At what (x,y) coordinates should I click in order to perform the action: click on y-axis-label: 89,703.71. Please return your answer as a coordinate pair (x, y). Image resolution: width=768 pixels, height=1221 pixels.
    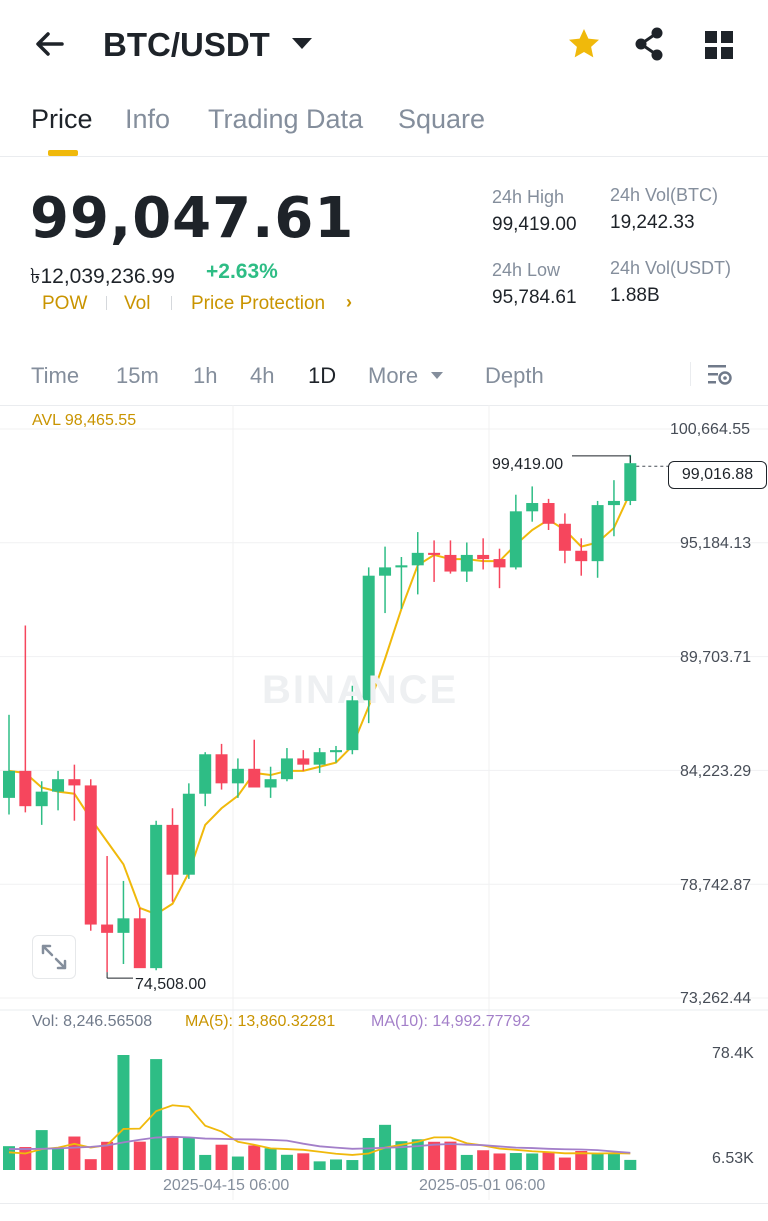
    Looking at the image, I should click on (716, 657).